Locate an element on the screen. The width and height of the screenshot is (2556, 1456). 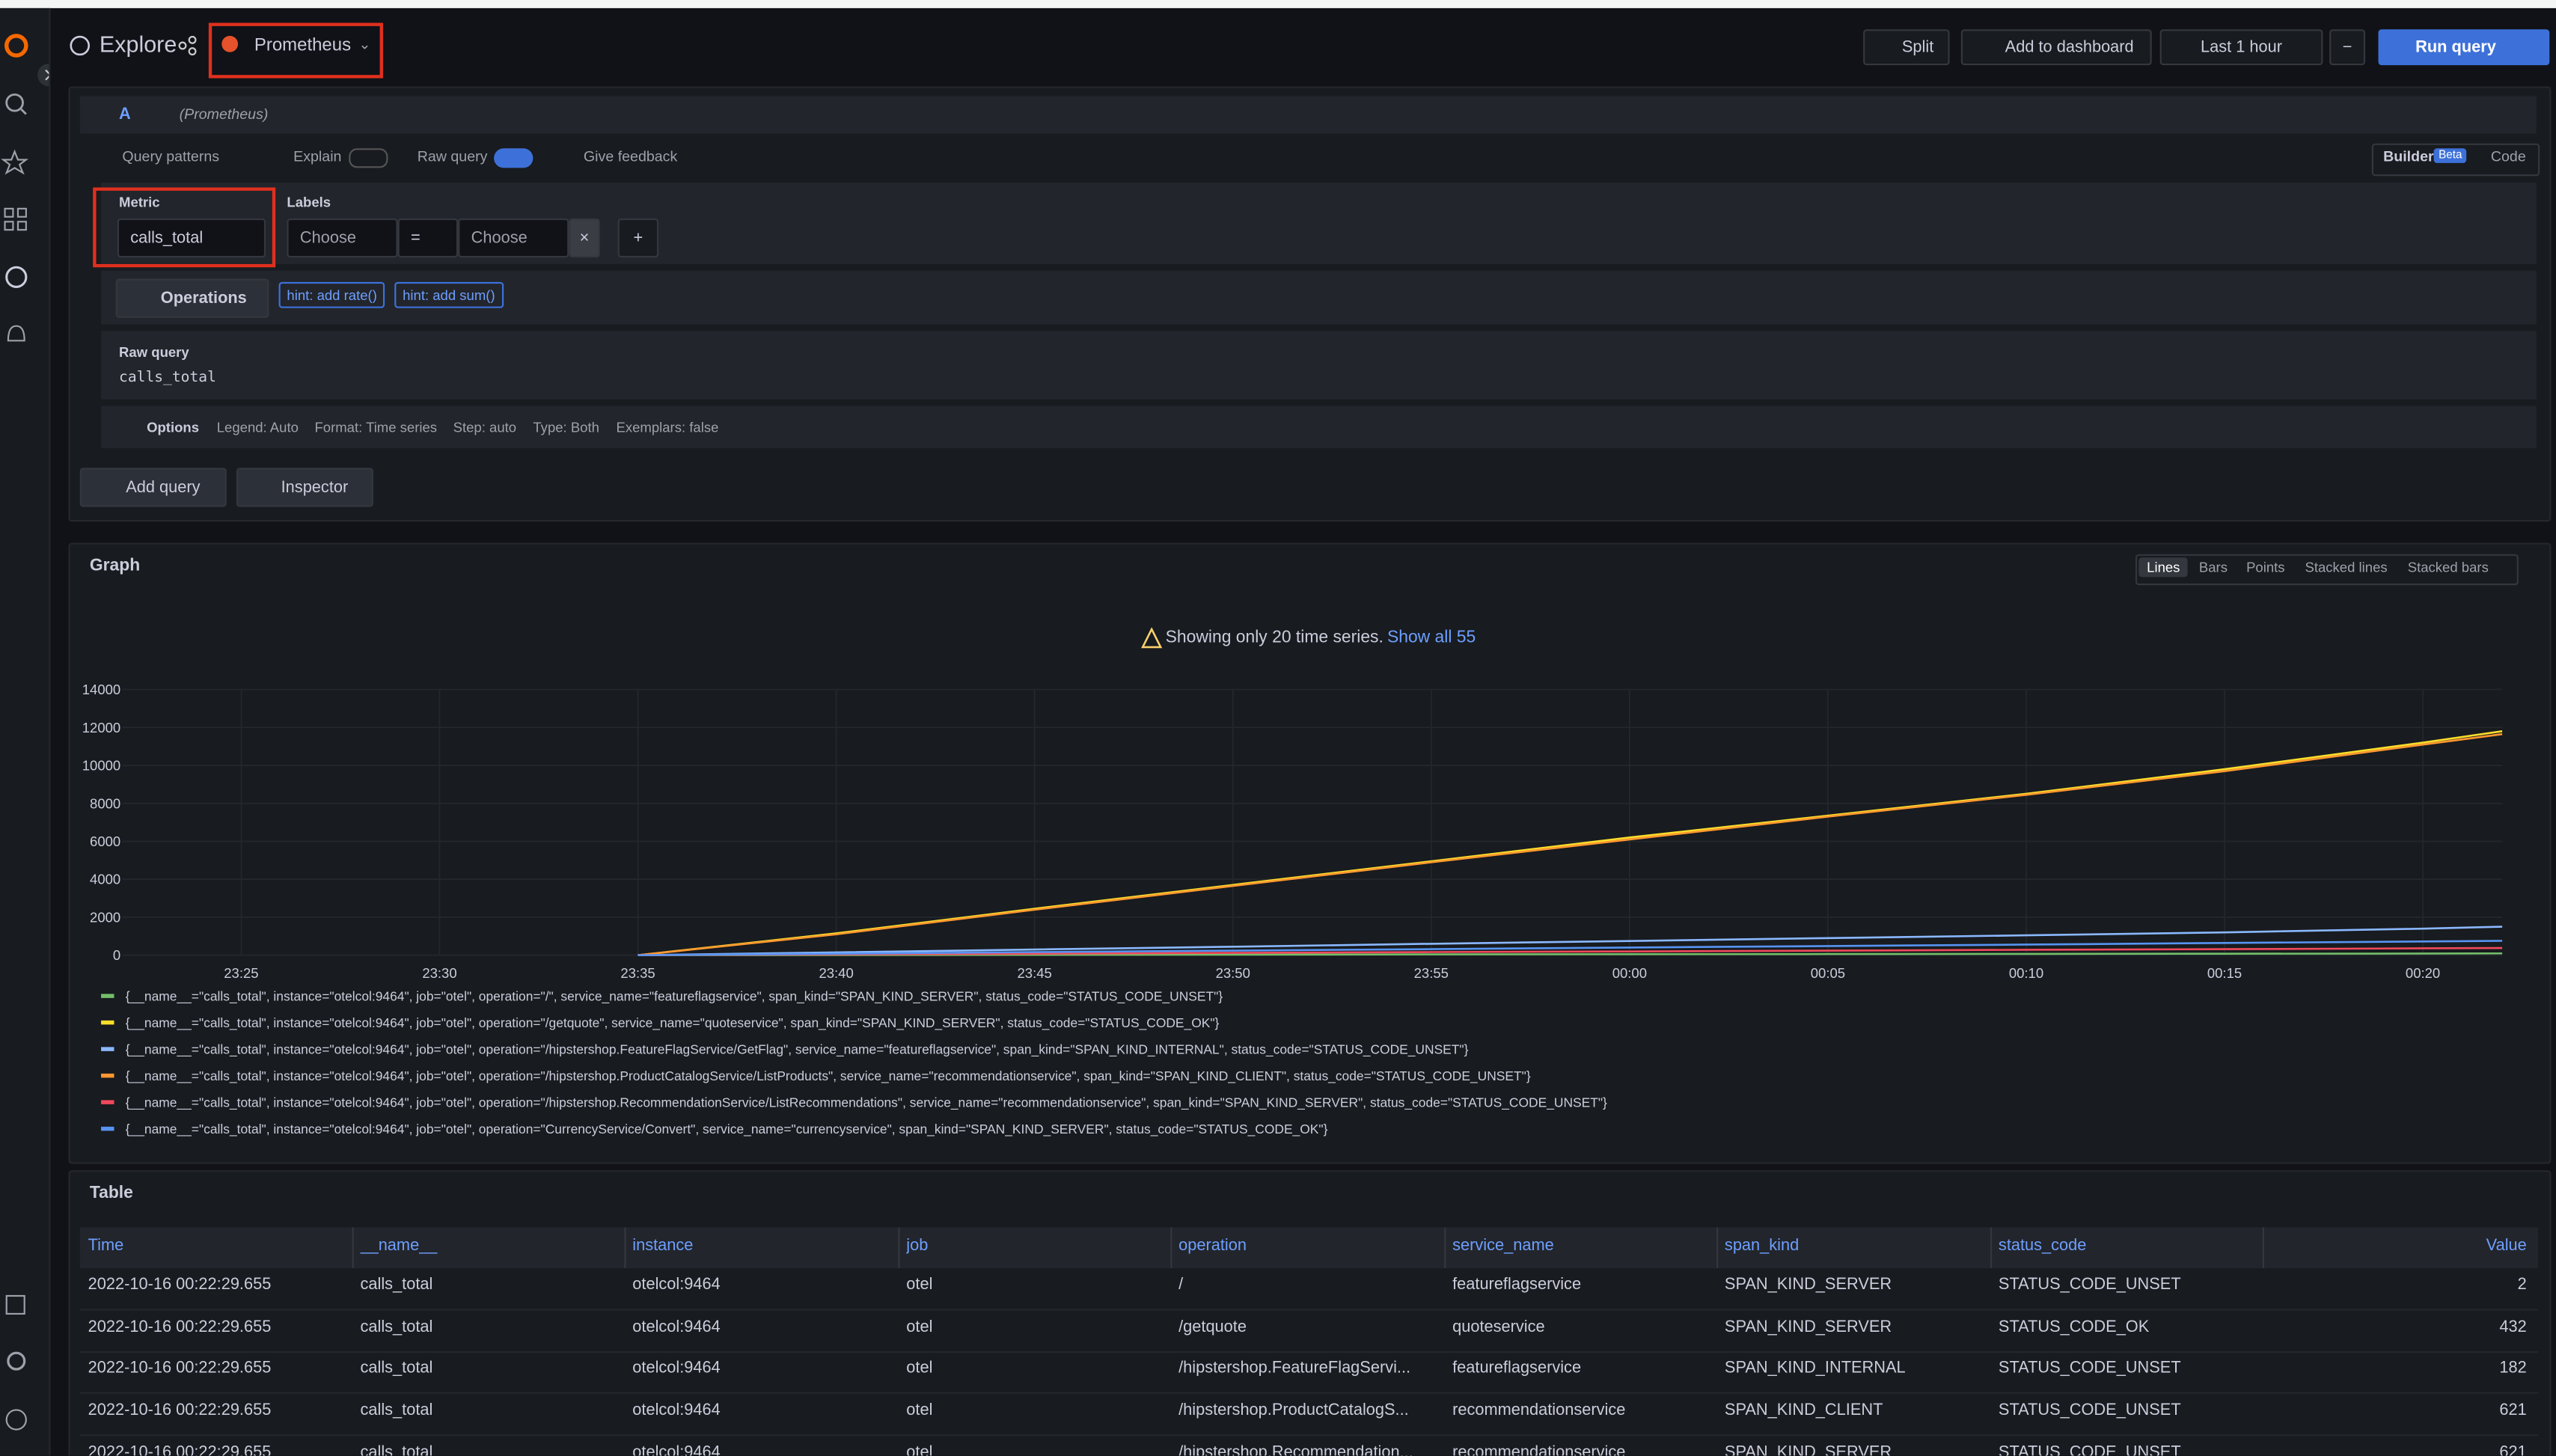
value-select: Choose is located at coordinates (513, 238).